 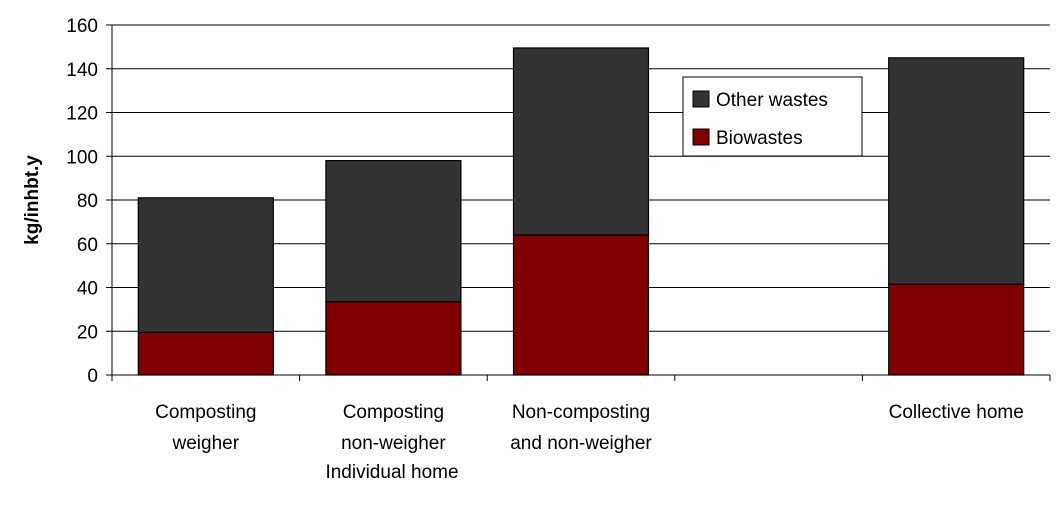 What do you see at coordinates (82, 26) in the screenshot?
I see `y-tick-label-160: 160` at bounding box center [82, 26].